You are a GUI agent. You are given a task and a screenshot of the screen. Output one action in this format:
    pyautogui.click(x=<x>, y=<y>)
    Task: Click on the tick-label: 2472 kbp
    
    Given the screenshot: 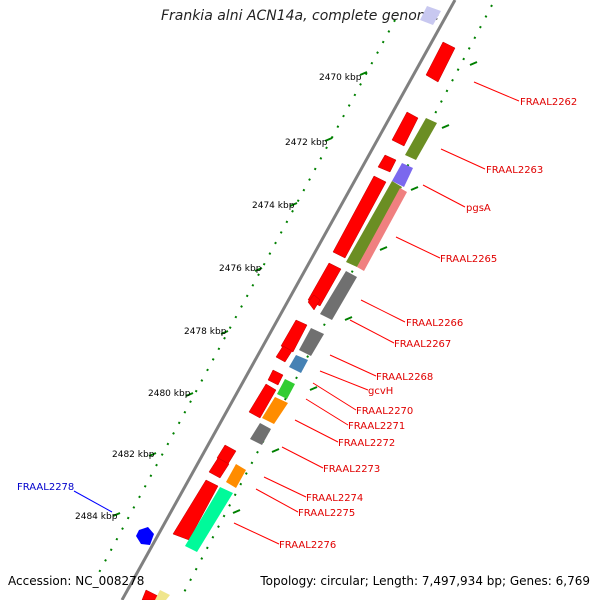 What is the action you would take?
    pyautogui.click(x=306, y=143)
    